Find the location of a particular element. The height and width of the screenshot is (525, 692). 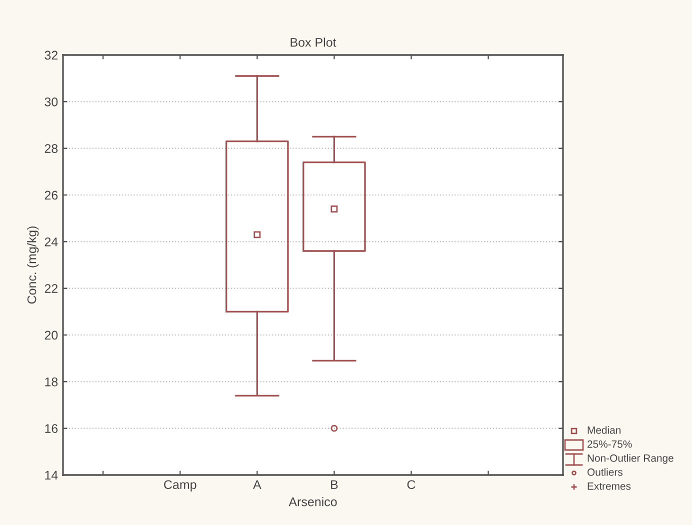

x-tick-label: Camp is located at coordinates (180, 486).